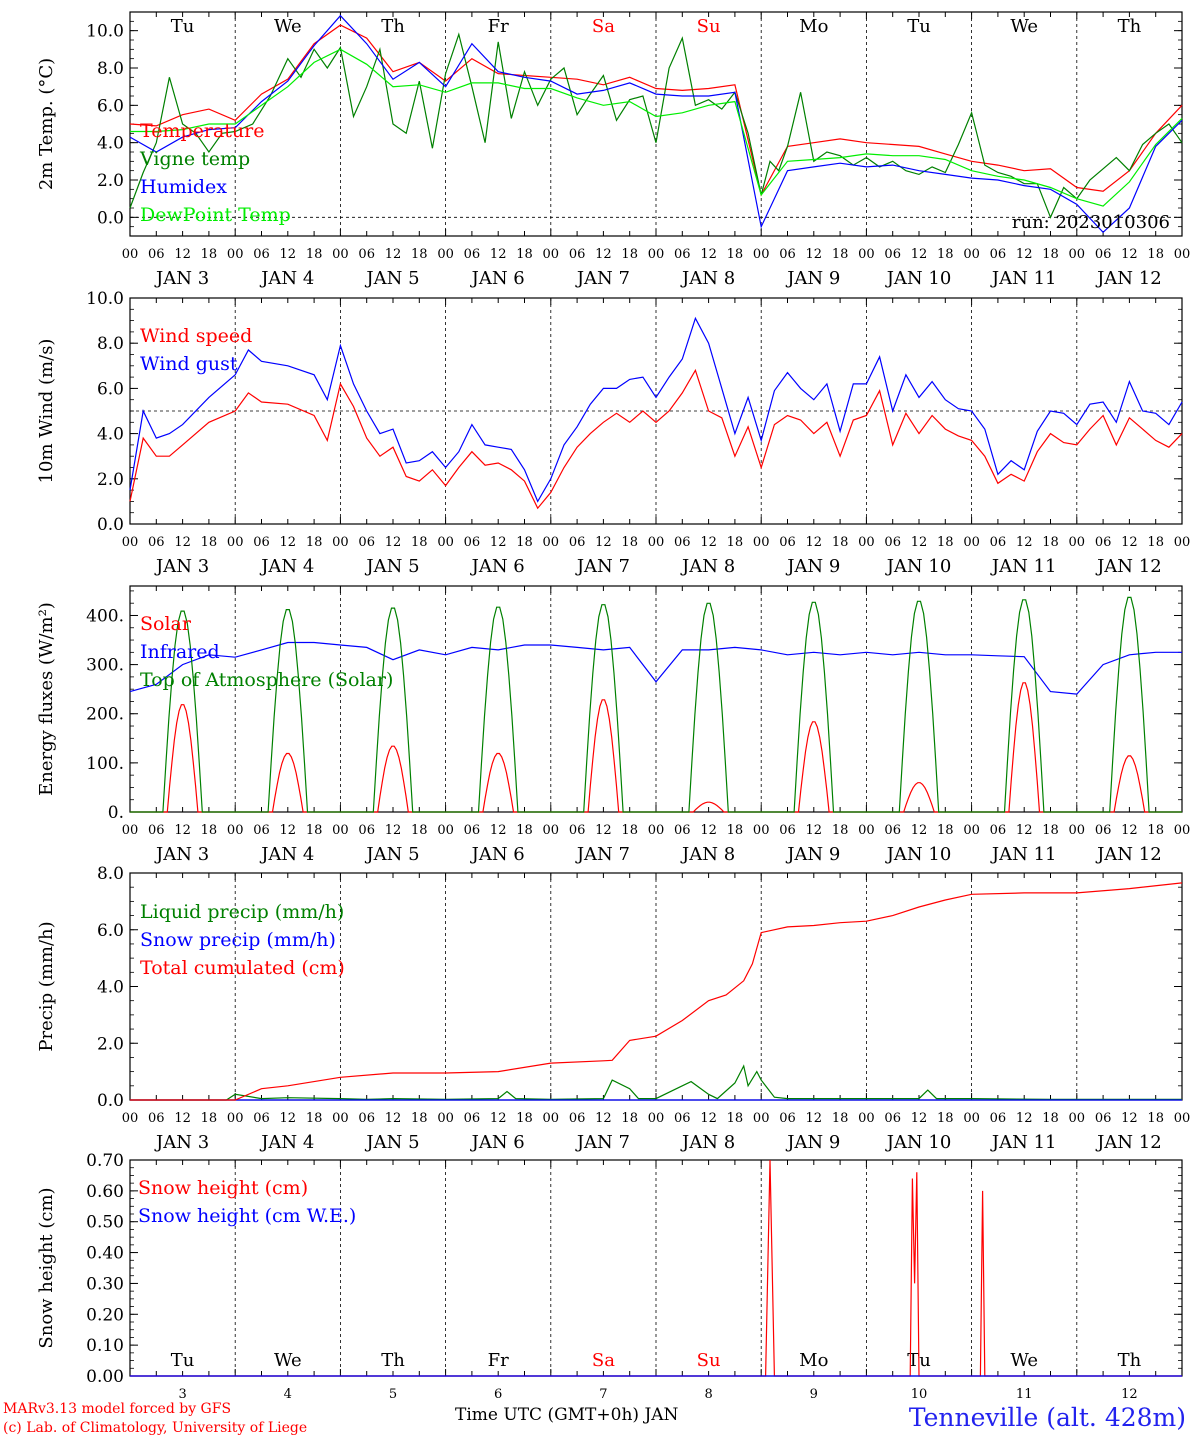 This screenshot has width=1194, height=1440. I want to click on date-label: JAN 8, so click(707, 566).